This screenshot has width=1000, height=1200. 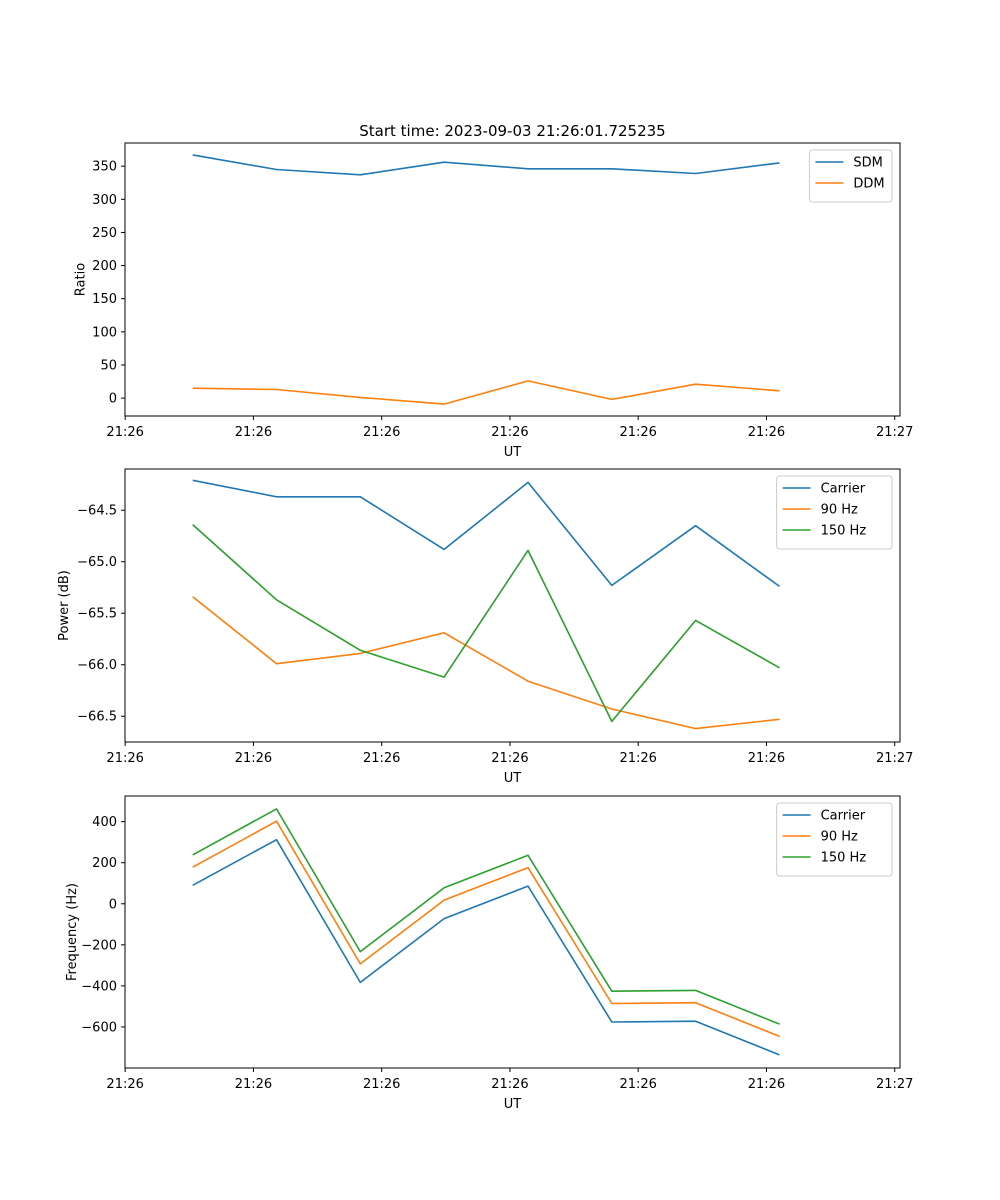 What do you see at coordinates (97, 511) in the screenshot?
I see `y-tick-label: −64.5` at bounding box center [97, 511].